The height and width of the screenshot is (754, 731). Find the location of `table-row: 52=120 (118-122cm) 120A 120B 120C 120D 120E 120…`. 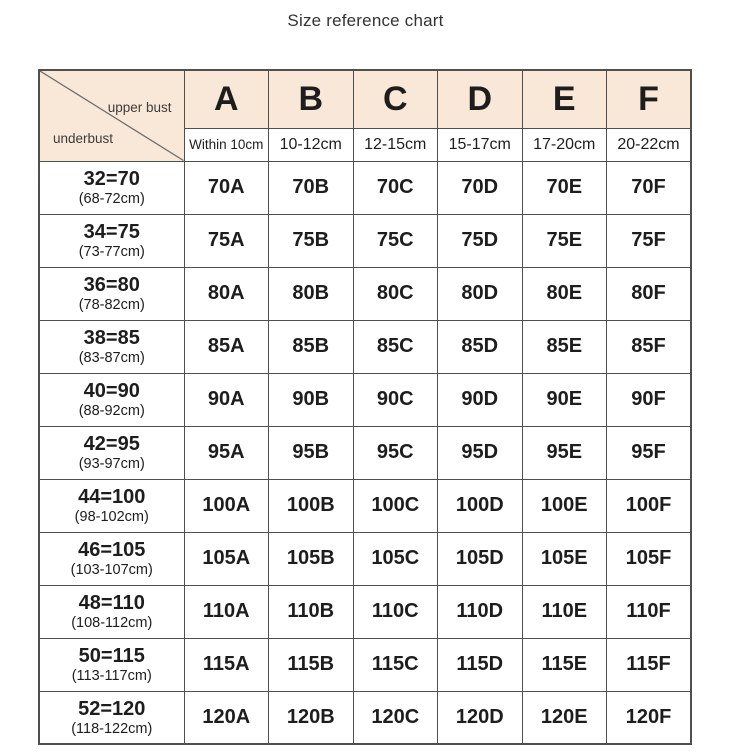

table-row: 52=120 (118-122cm) 120A 120B 120C 120D 120E 120… is located at coordinates (365, 717).